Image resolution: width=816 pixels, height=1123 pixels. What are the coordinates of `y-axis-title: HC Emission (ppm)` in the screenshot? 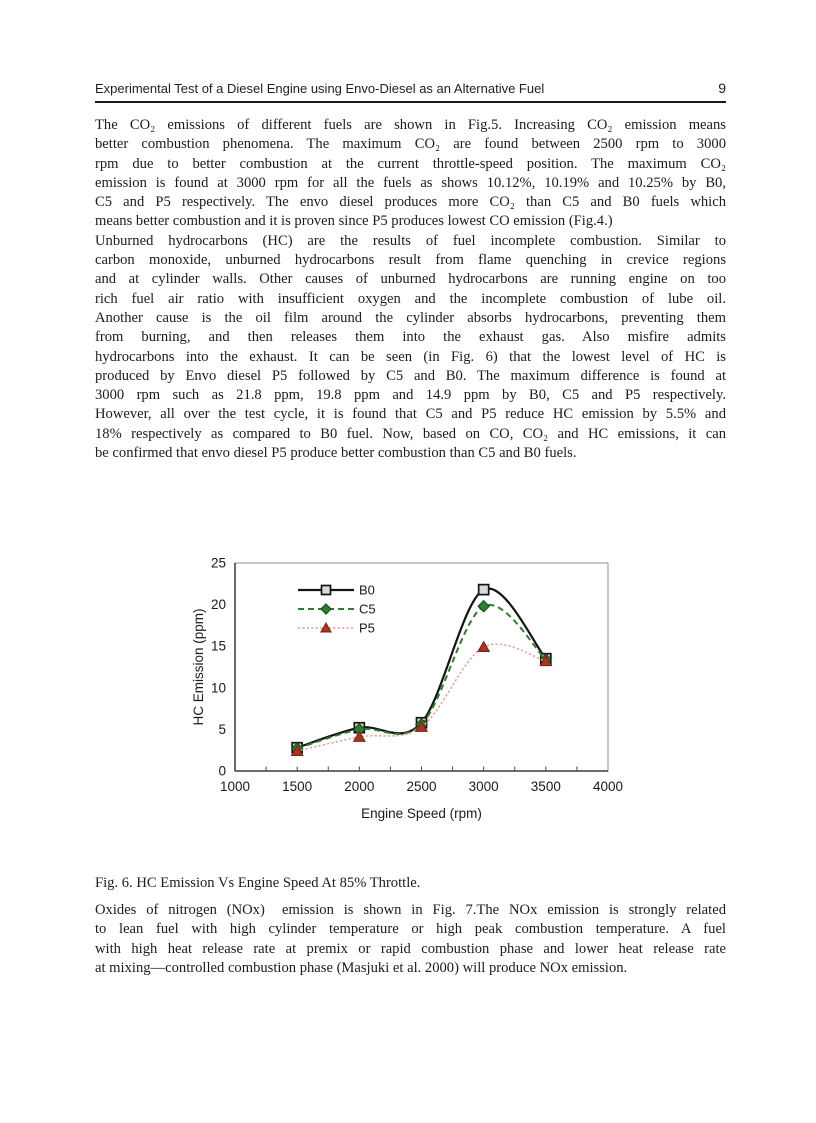 It's located at (198, 666).